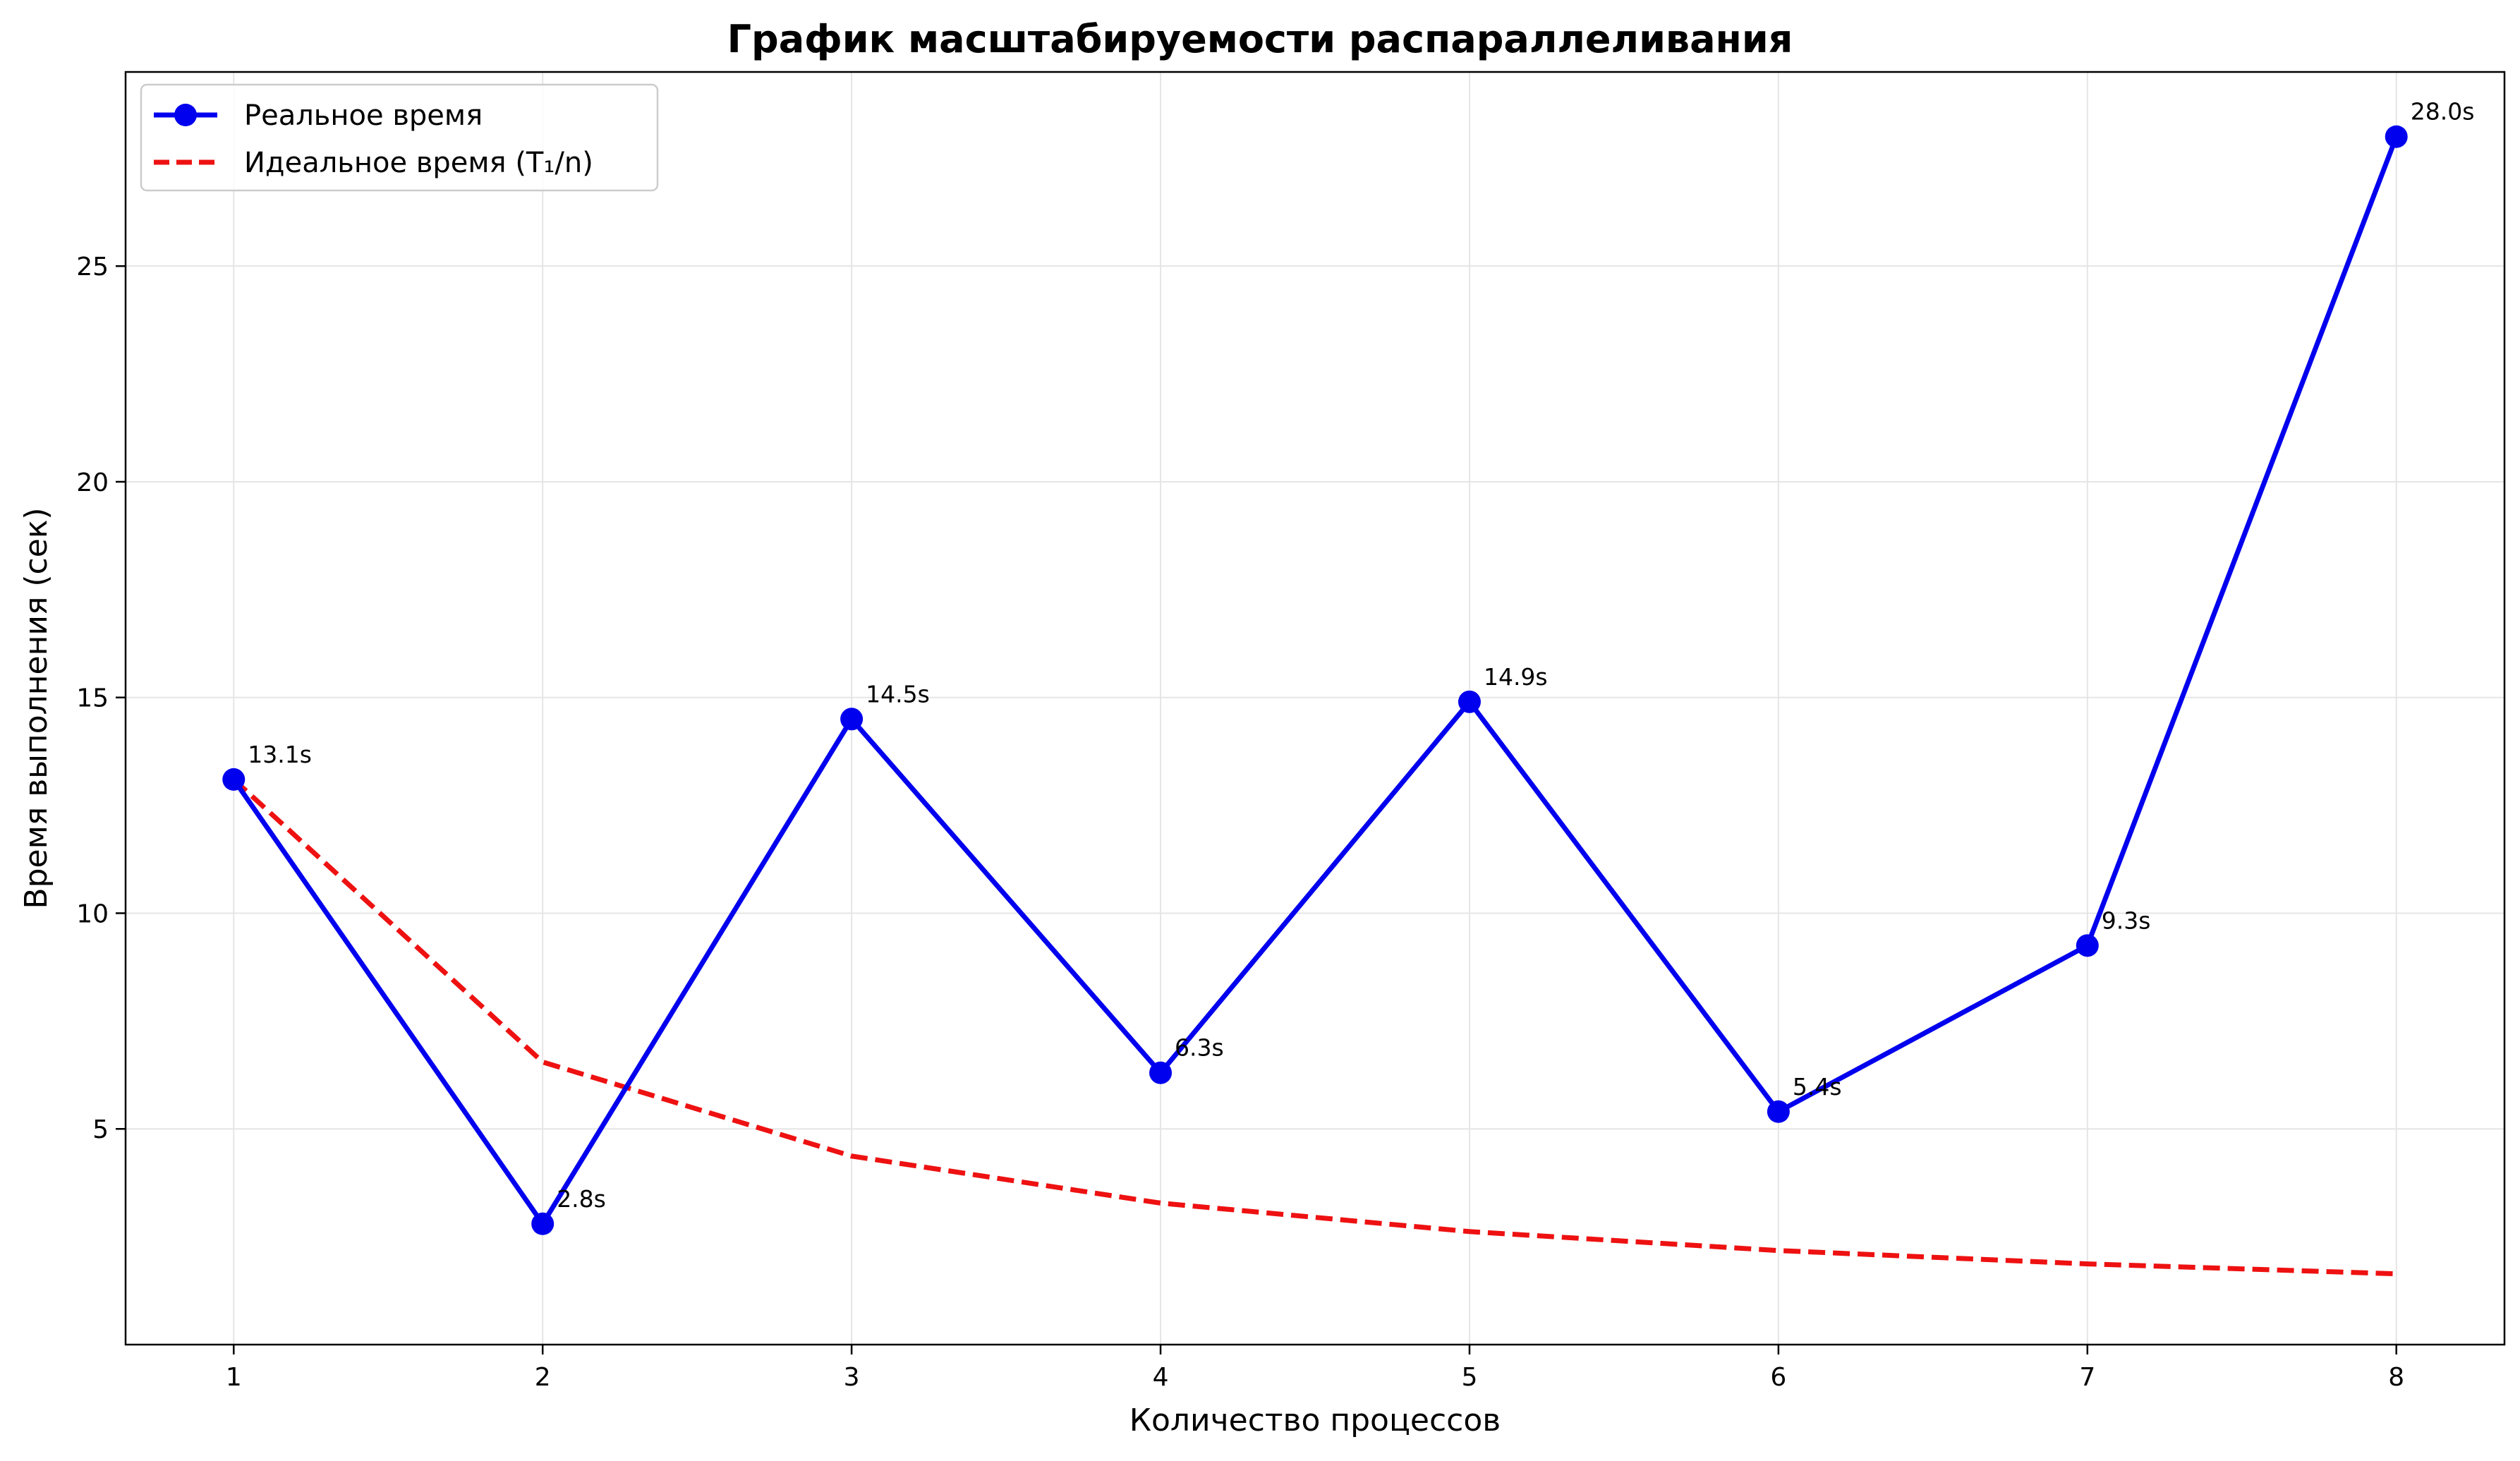 The image size is (2520, 1461). What do you see at coordinates (1818, 1087) in the screenshot?
I see `data-label-real-time-6: 5.4s` at bounding box center [1818, 1087].